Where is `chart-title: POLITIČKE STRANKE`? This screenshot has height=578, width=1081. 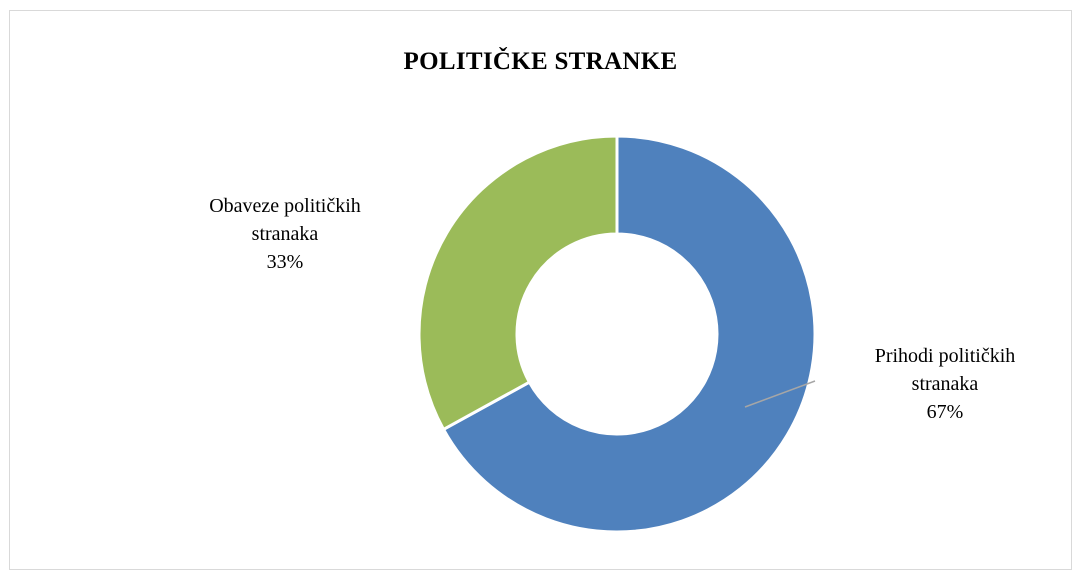
chart-title: POLITIČKE STRANKE is located at coordinates (540, 61).